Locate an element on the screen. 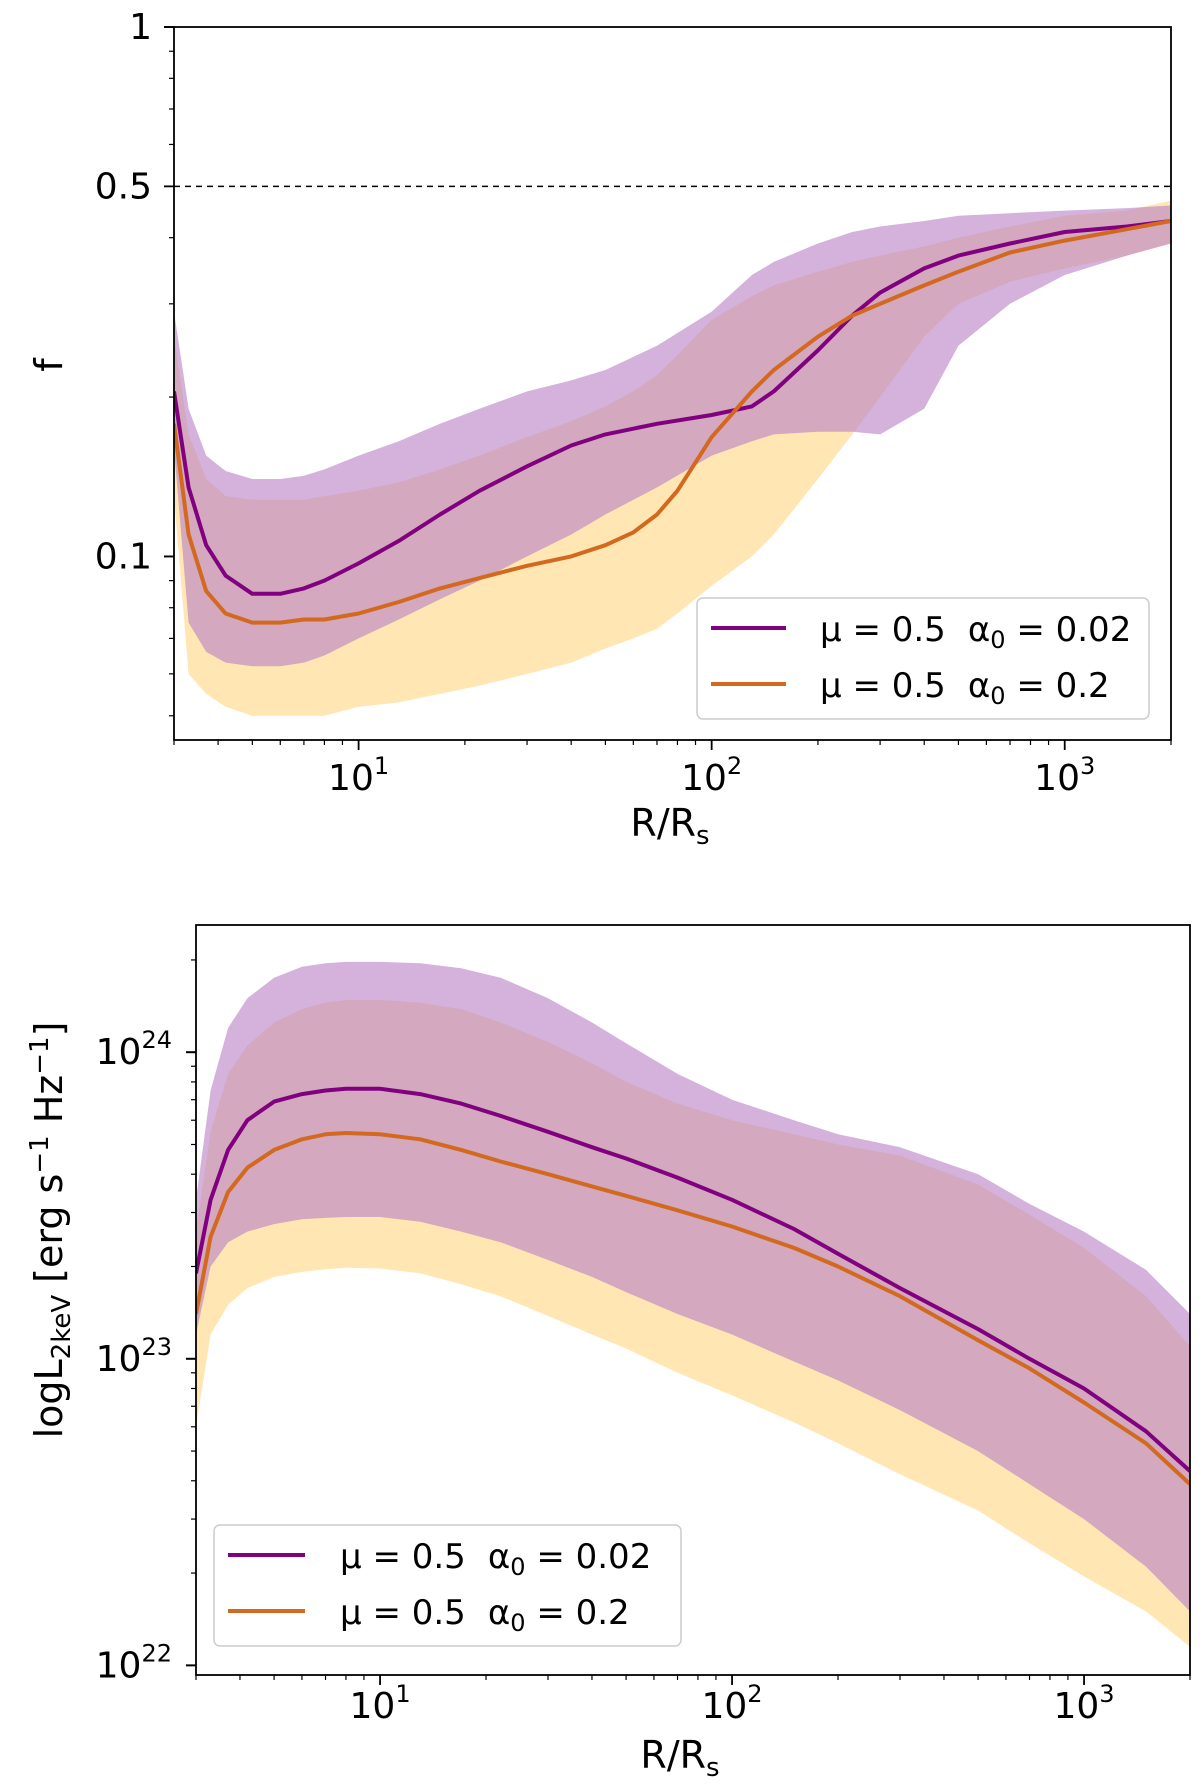 Image resolution: width=1200 pixels, height=1785 pixels. bot-ytick-label: 1022 is located at coordinates (134, 1662).